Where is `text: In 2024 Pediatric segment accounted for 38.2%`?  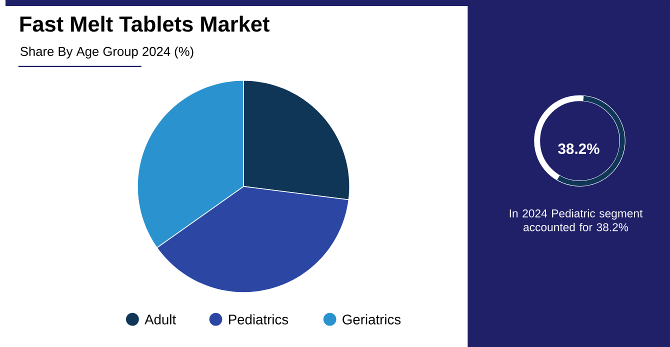
text: In 2024 Pediatric segment accounted for 38.2% is located at coordinates (576, 220).